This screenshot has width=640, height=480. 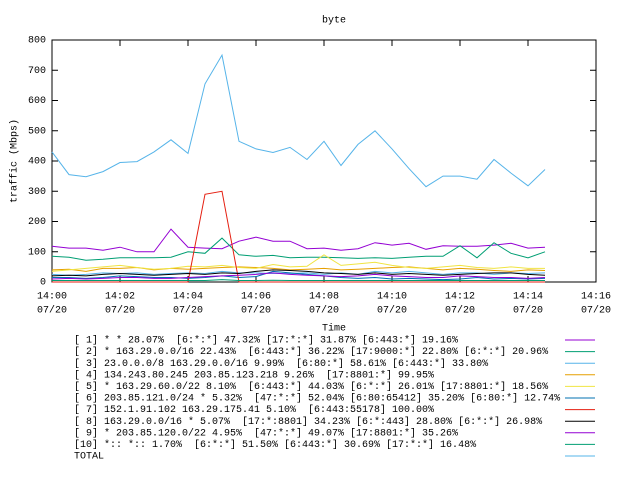 What do you see at coordinates (528, 297) in the screenshot?
I see `x-tick-label: 14:14` at bounding box center [528, 297].